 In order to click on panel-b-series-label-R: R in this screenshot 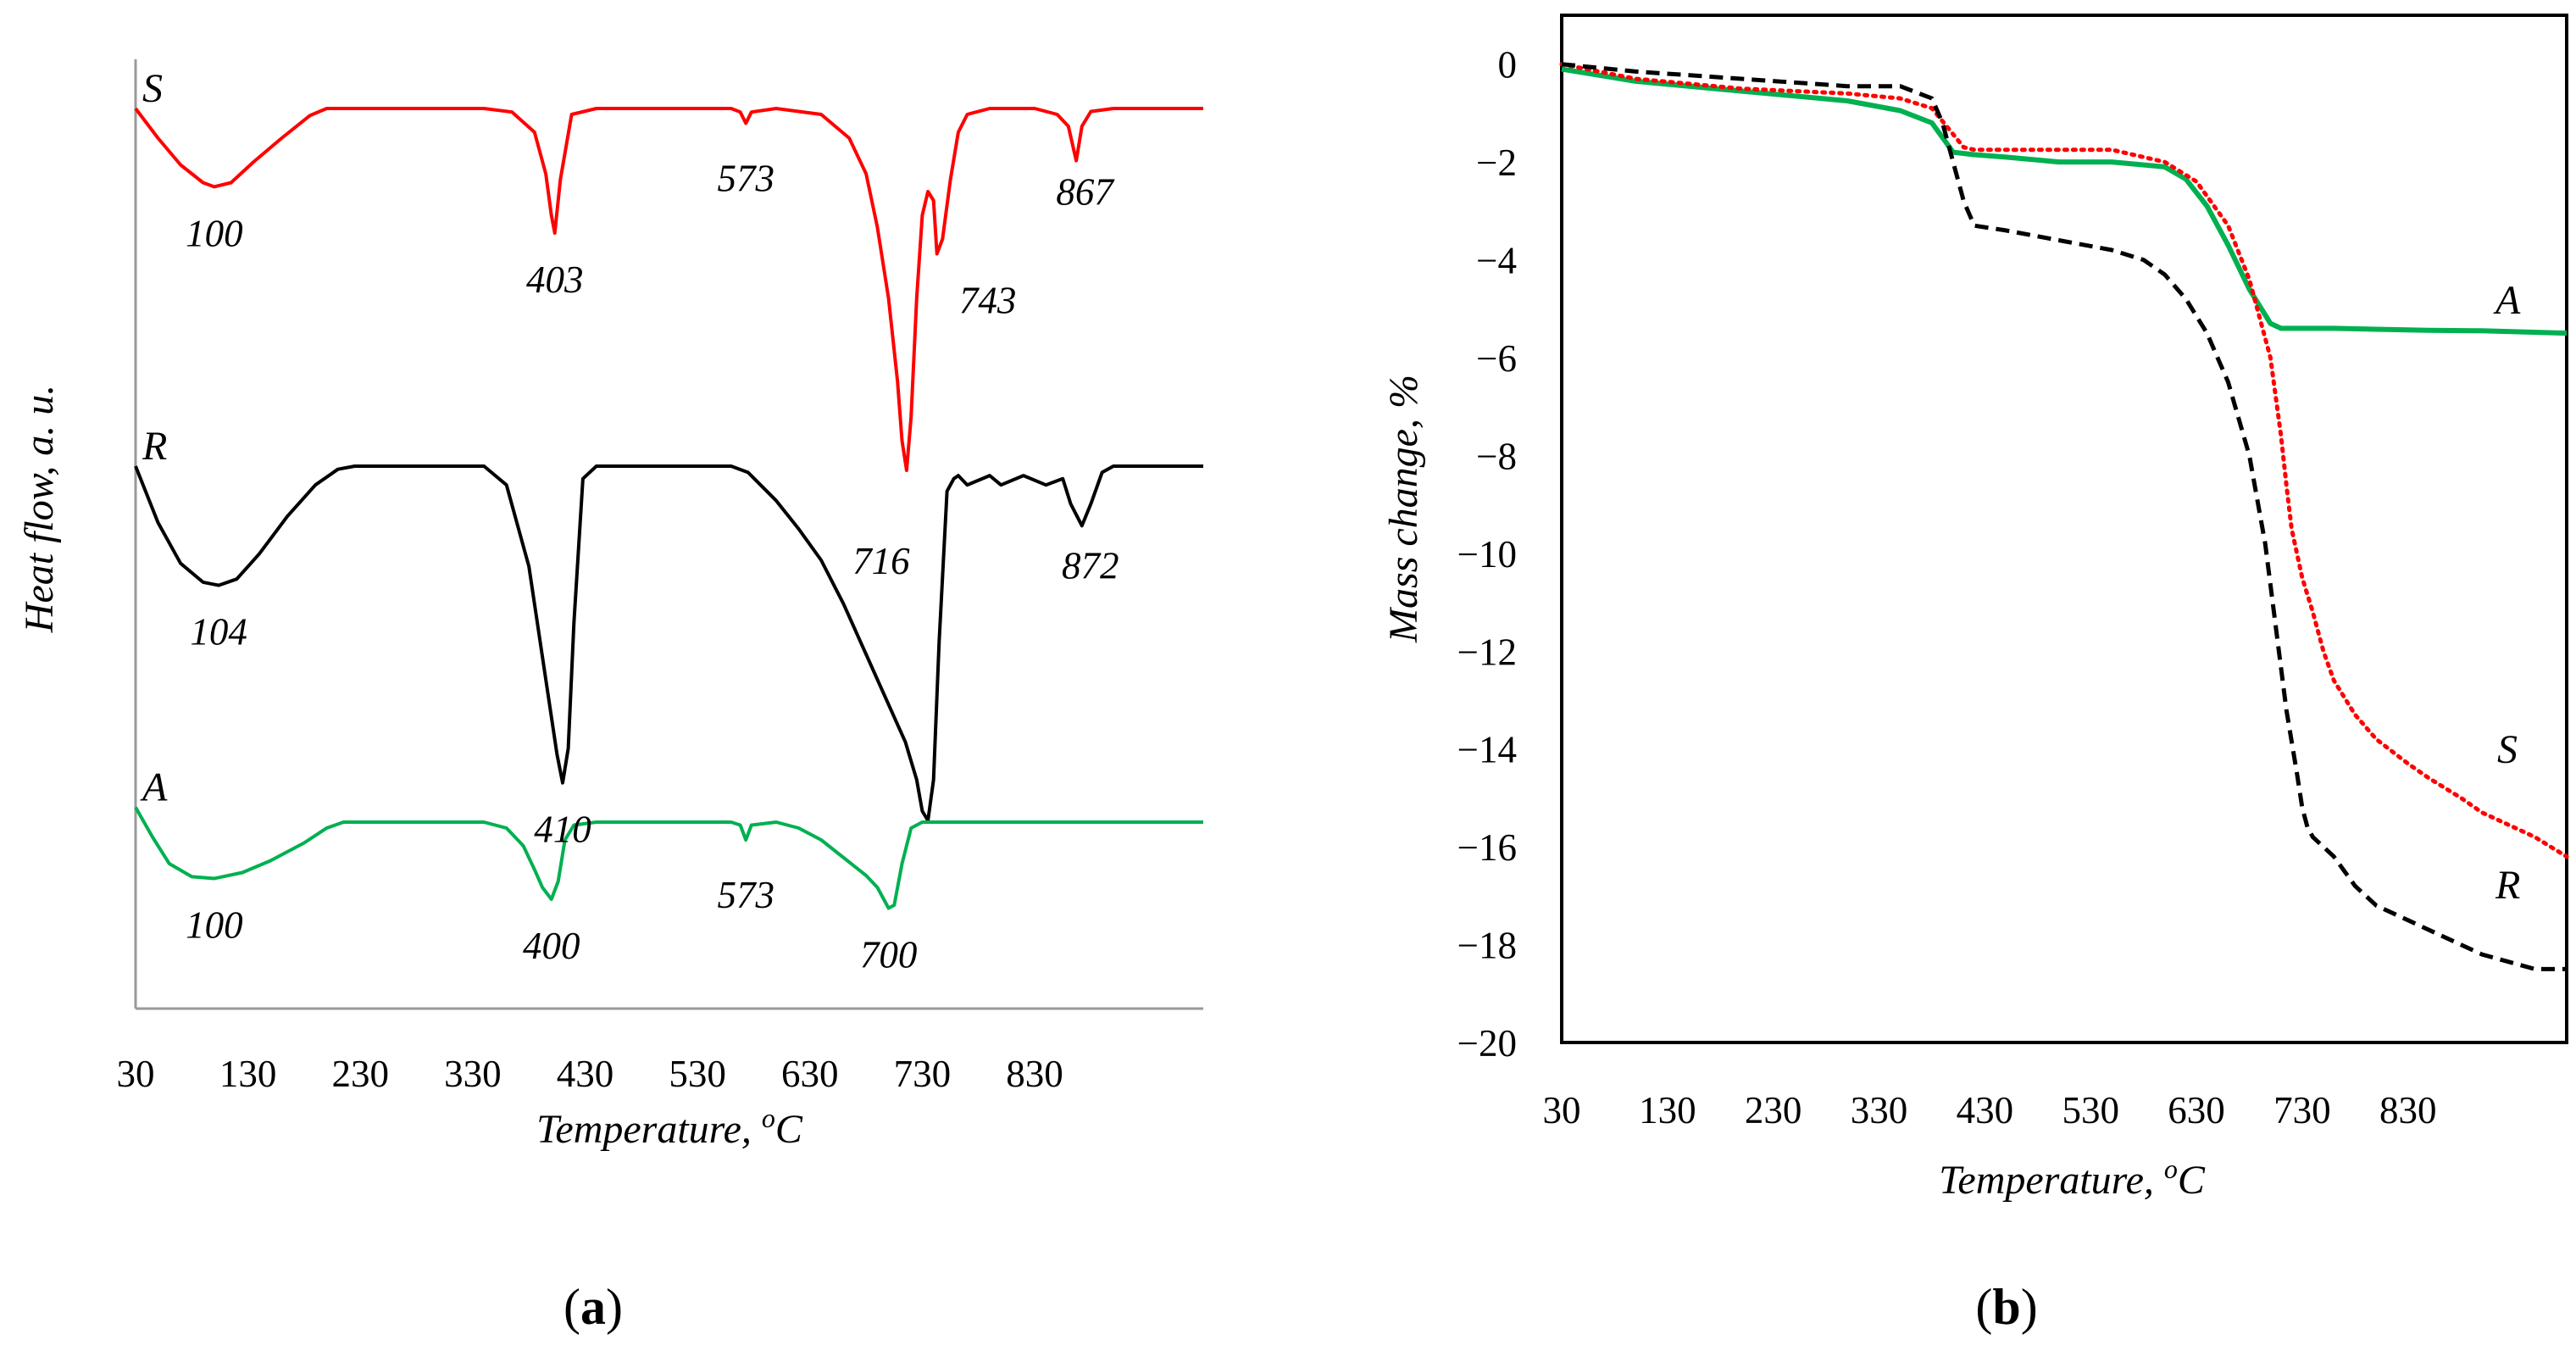, I will do `click(2507, 885)`.